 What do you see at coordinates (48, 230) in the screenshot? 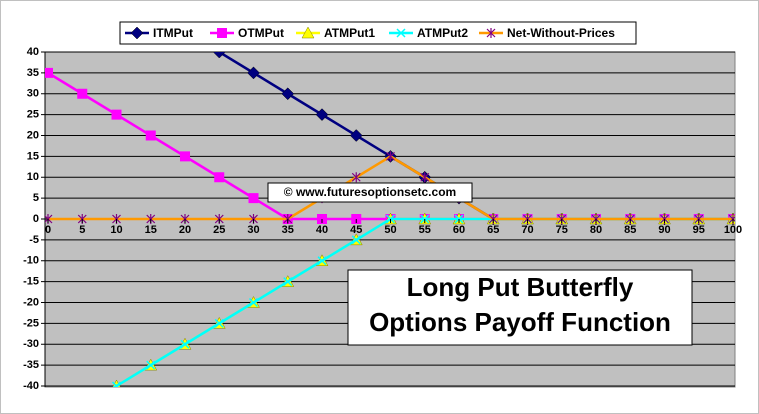
I see `x-tick-label: 0` at bounding box center [48, 230].